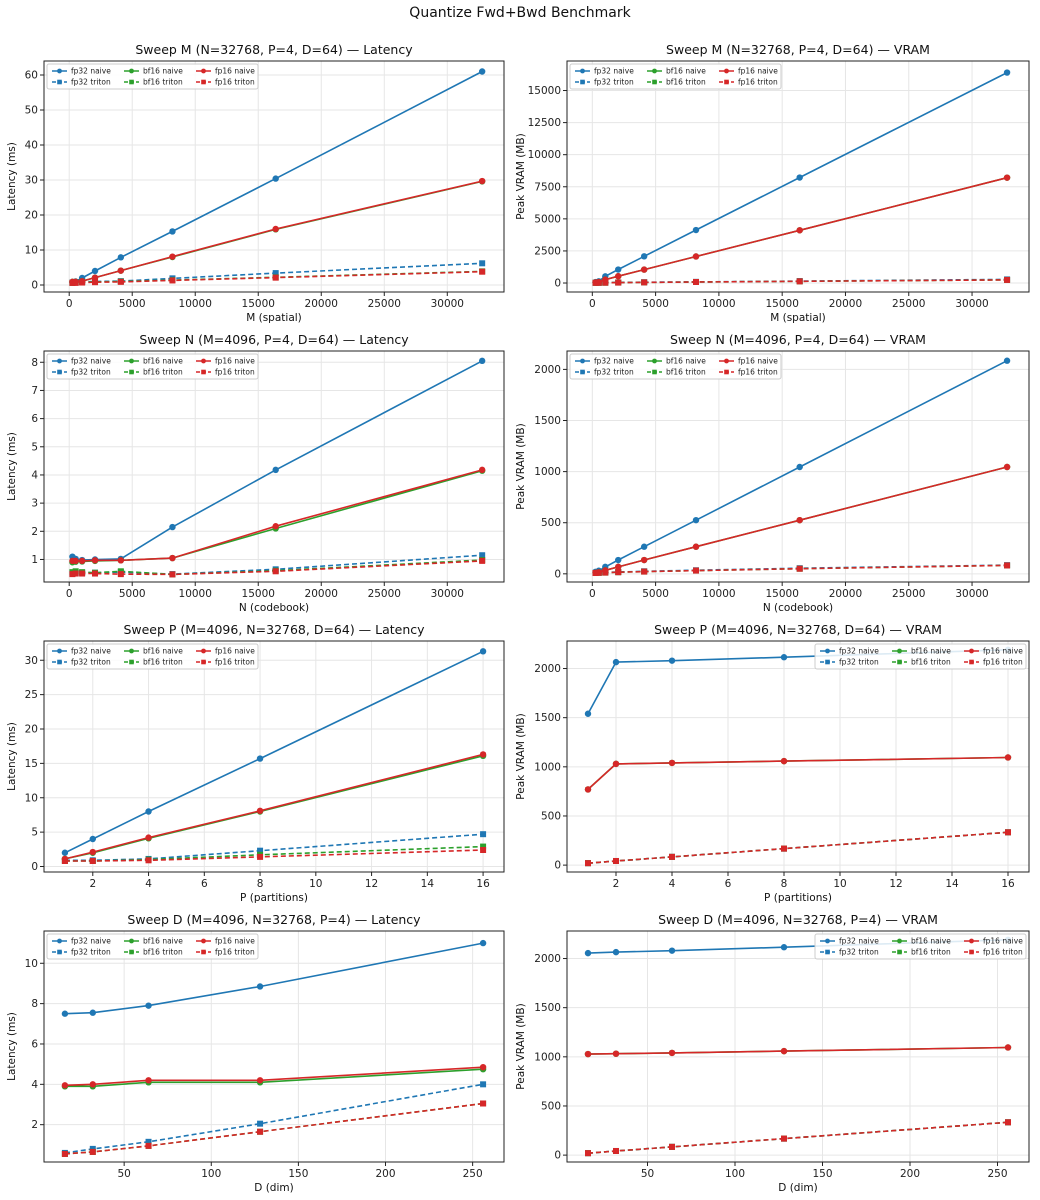 This screenshot has height=1200, width=1040. Describe the element at coordinates (547, 669) in the screenshot. I see `y-tick-label: 2000` at that location.